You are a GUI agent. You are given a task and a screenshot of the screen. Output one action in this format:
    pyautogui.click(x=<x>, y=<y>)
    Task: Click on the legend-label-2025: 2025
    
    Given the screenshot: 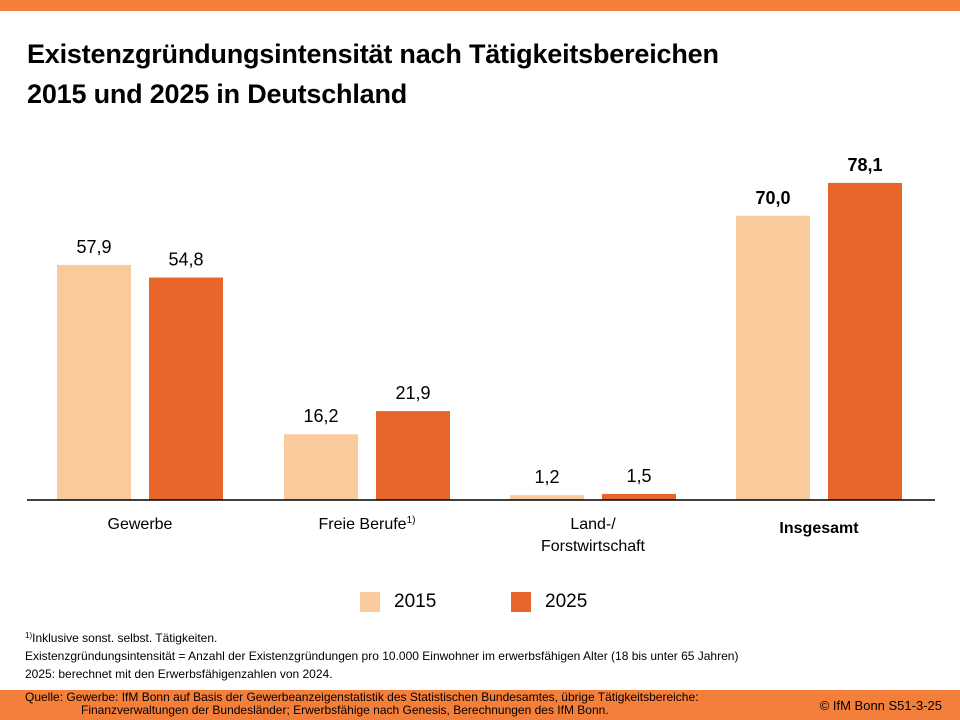 What is the action you would take?
    pyautogui.click(x=566, y=601)
    